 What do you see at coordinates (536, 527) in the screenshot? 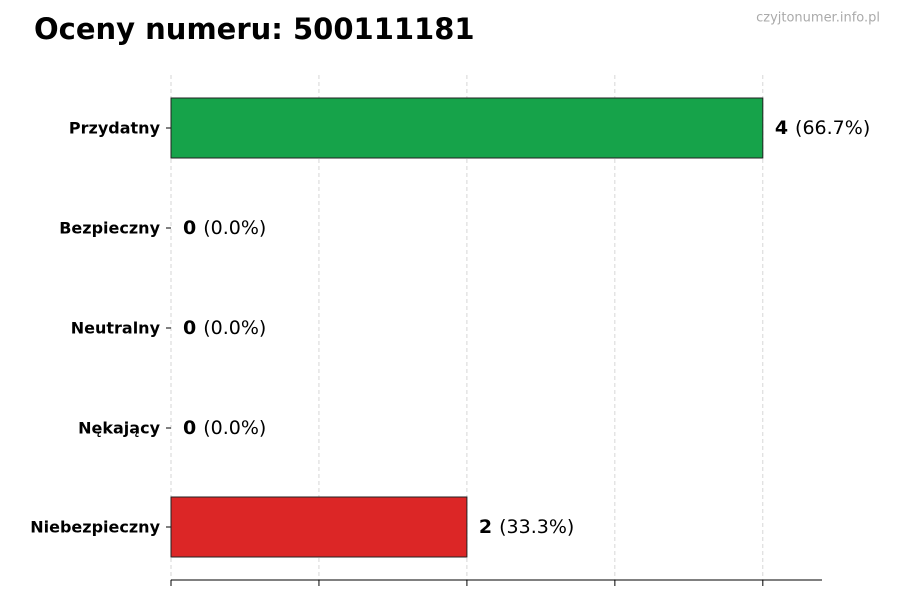
I see `value-share: (33.3%)` at bounding box center [536, 527].